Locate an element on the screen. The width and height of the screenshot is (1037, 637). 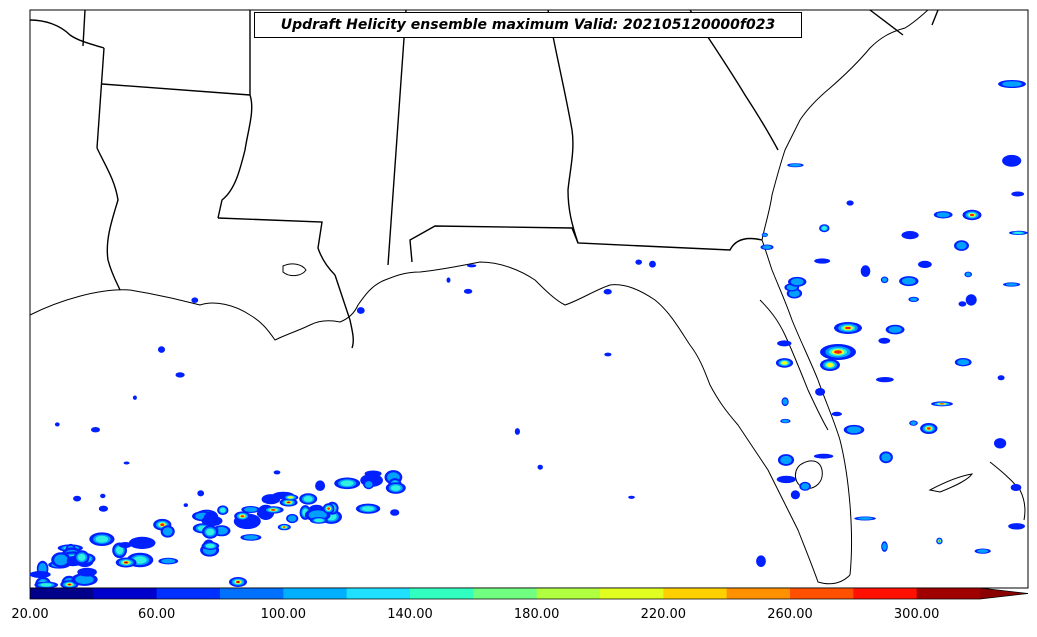
colorbar-tick-label: 140.00 is located at coordinates (410, 614).